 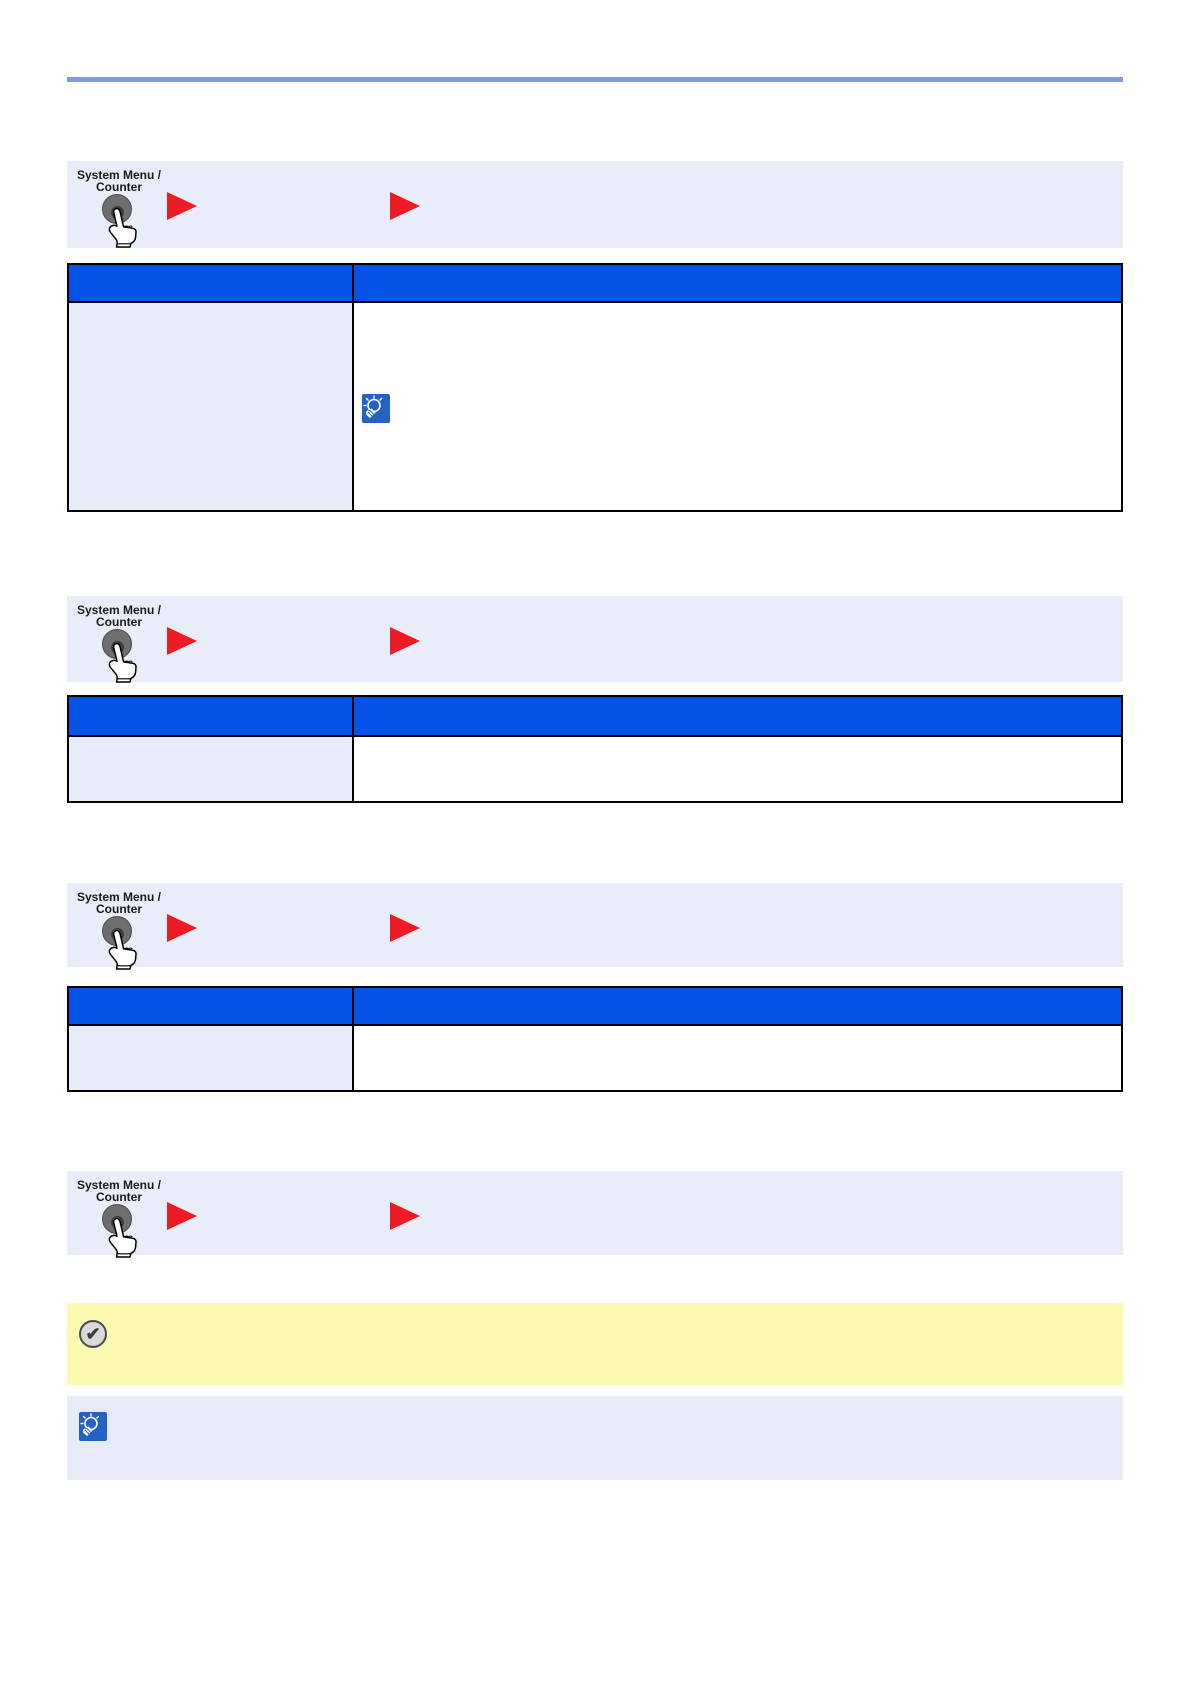 I want to click on note-banner, so click(x=595, y=1438).